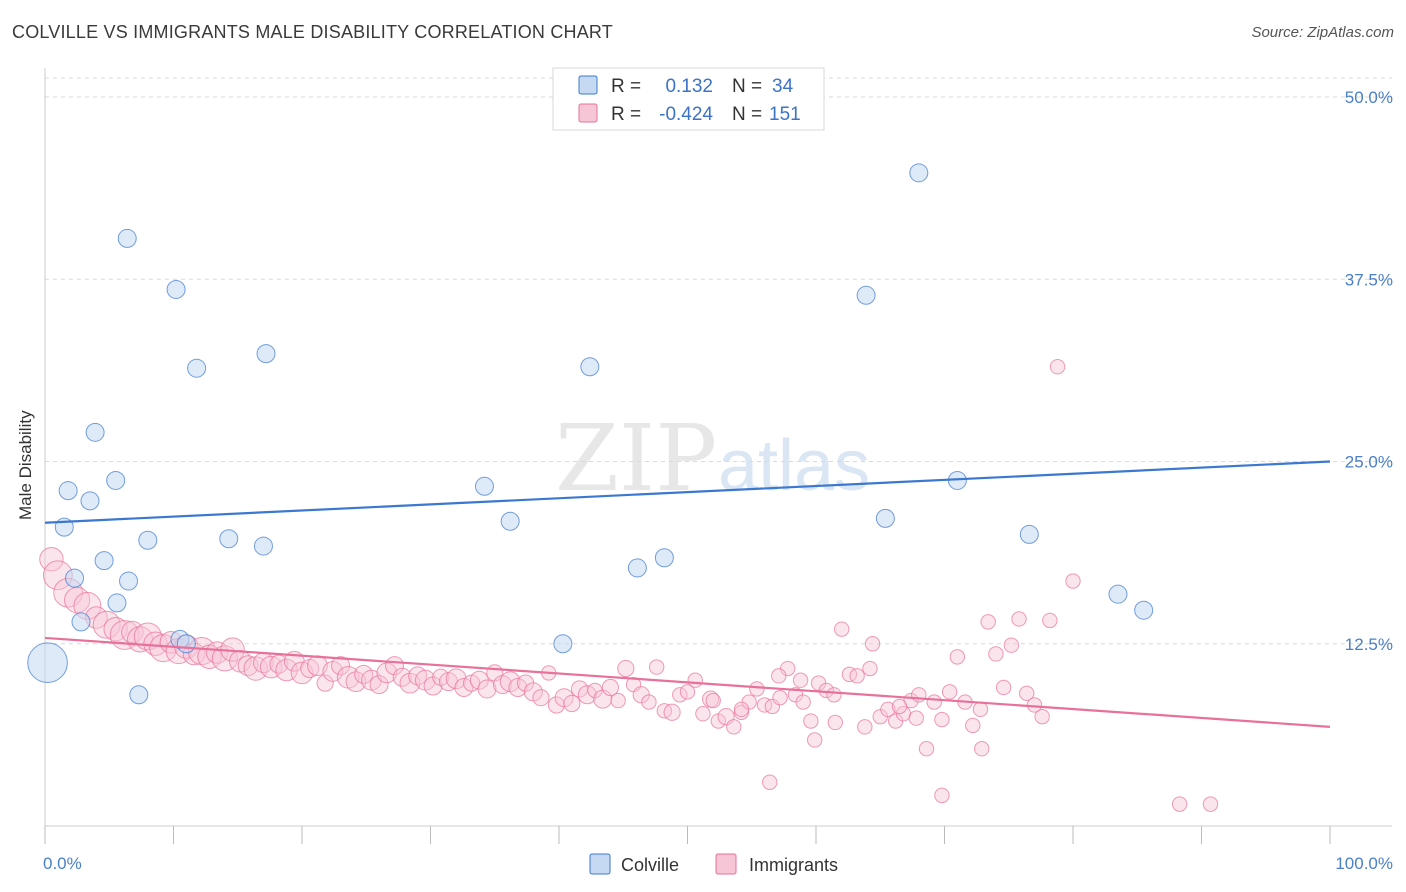 Image resolution: width=1406 pixels, height=892 pixels. What do you see at coordinates (1369, 371) in the screenshot?
I see `y-tick-labels: 12.5% 25.0% 37.5% 50.0%` at bounding box center [1369, 371].